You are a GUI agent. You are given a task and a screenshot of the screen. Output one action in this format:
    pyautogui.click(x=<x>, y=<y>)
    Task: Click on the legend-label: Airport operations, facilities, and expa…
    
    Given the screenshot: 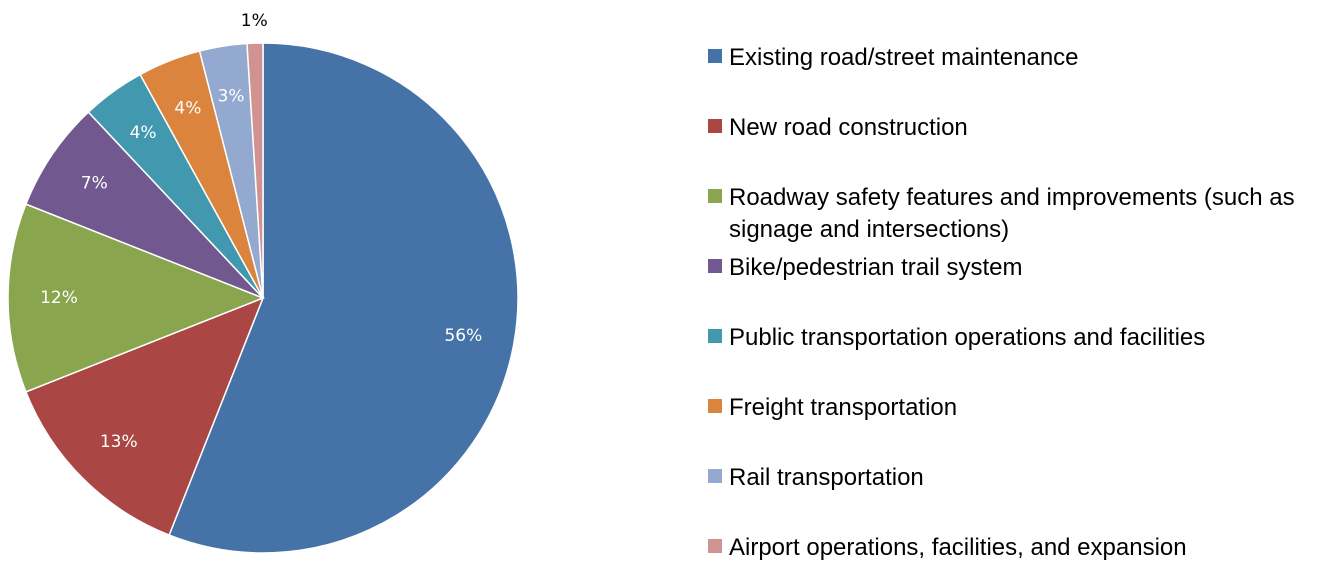 What is the action you would take?
    pyautogui.click(x=958, y=547)
    